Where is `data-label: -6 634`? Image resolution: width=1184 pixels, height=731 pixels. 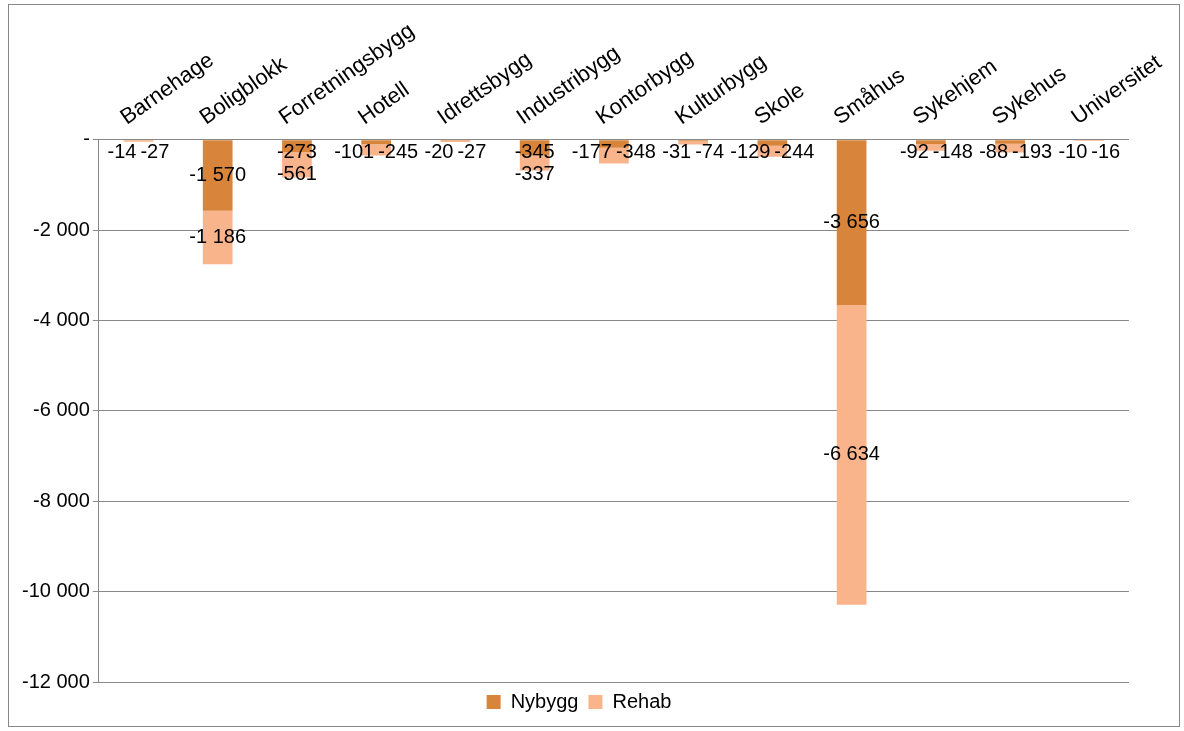
data-label: -6 634 is located at coordinates (851, 453).